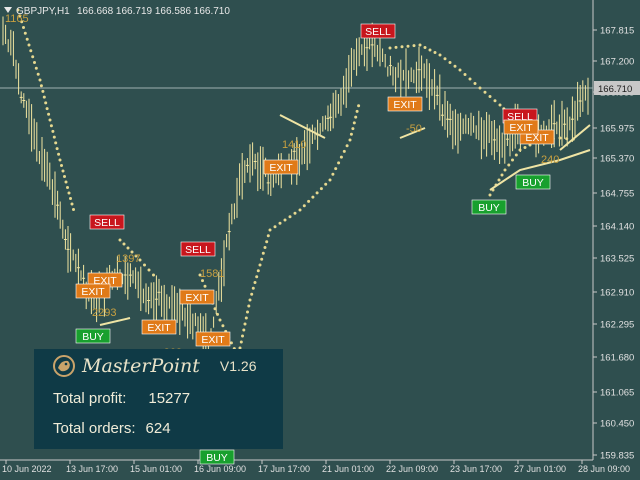 Image resolution: width=640 pixels, height=480 pixels. Describe the element at coordinates (550, 160) in the screenshot. I see `trade-number: 240` at that location.